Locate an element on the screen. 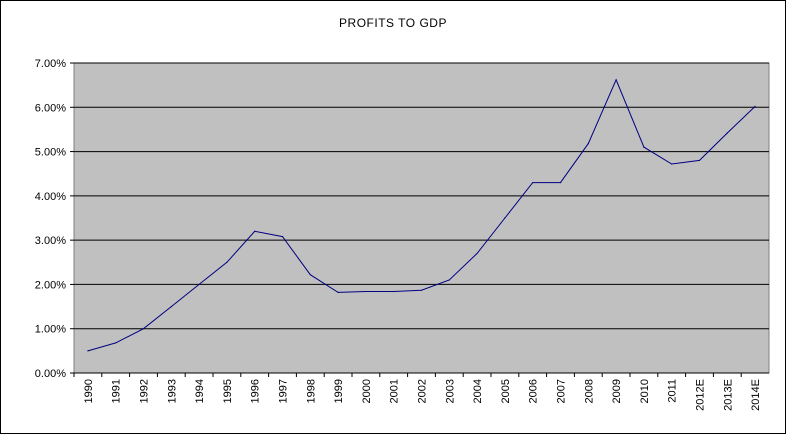 The height and width of the screenshot is (434, 786). x-tick-label: 2007 is located at coordinates (562, 391).